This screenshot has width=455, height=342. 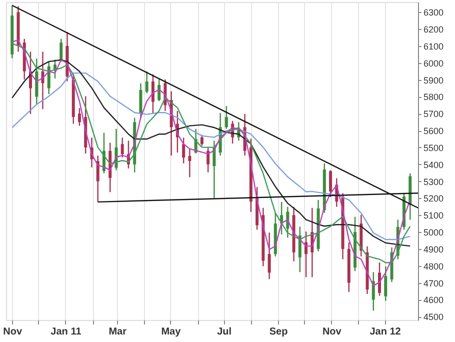 What do you see at coordinates (434, 249) in the screenshot?
I see `y-tick-label: 4900` at bounding box center [434, 249].